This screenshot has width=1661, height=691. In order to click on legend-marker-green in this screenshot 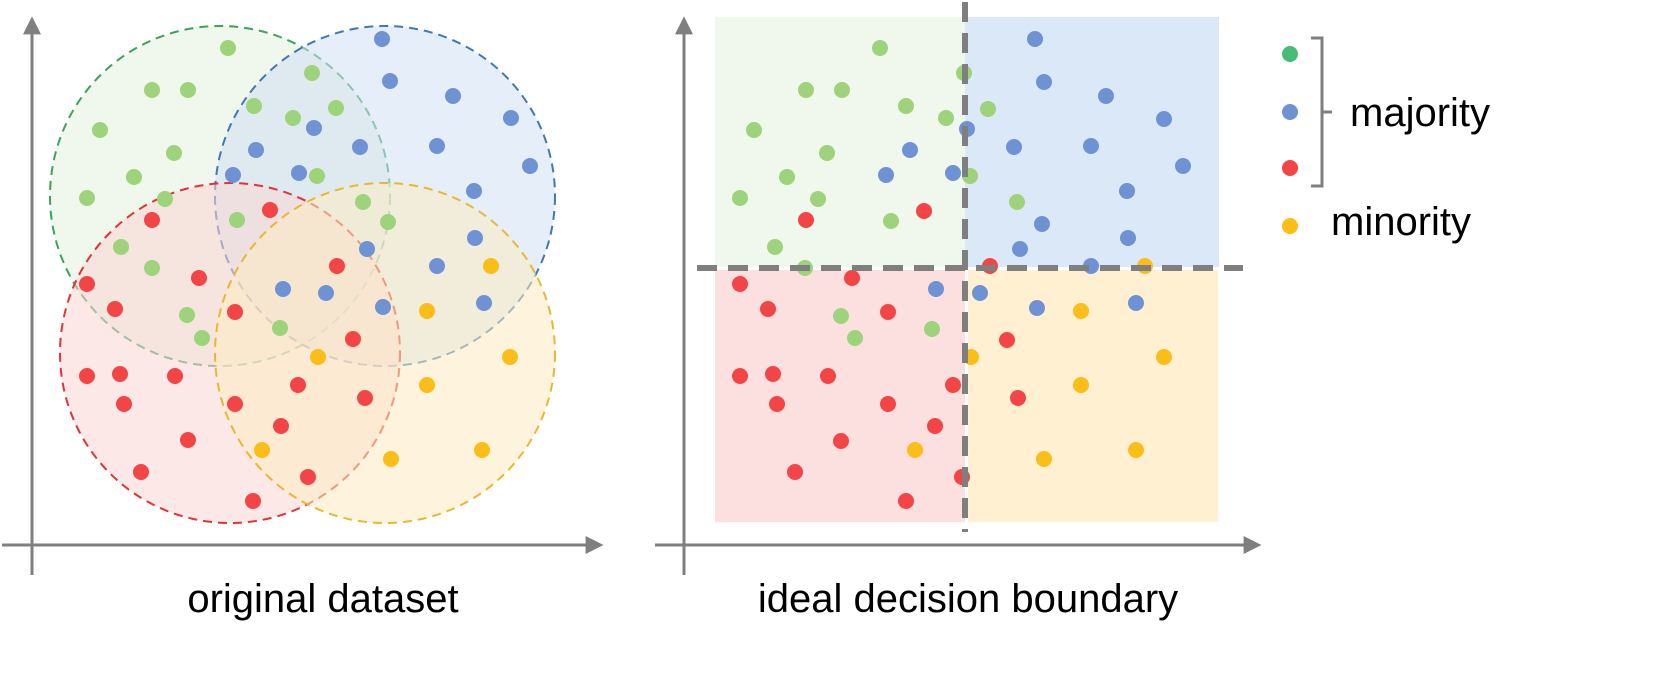, I will do `click(1290, 54)`.